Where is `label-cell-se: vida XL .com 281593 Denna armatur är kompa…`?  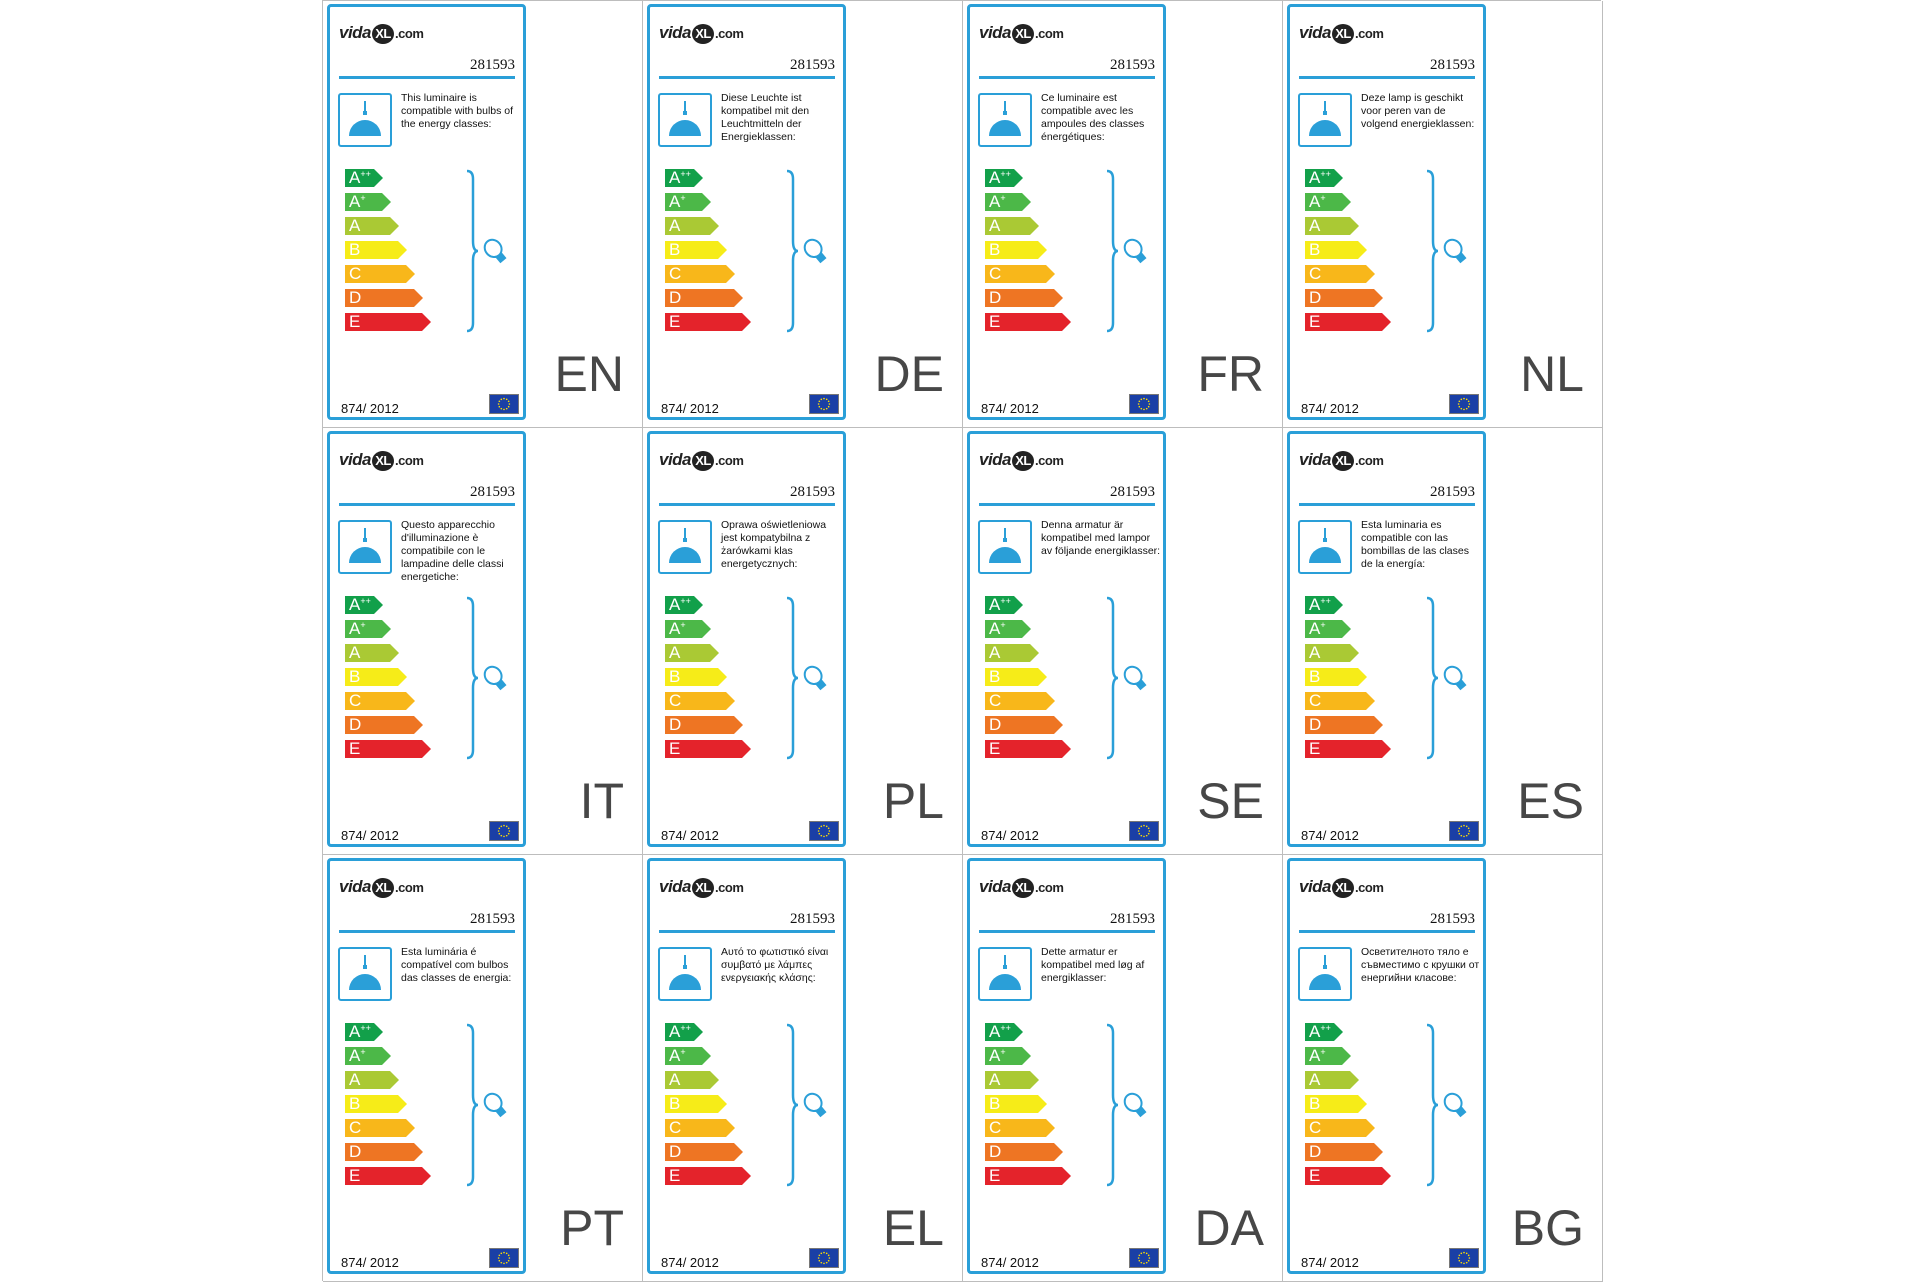 label-cell-se: vida XL .com 281593 Denna armatur är kompa… is located at coordinates (1123, 641).